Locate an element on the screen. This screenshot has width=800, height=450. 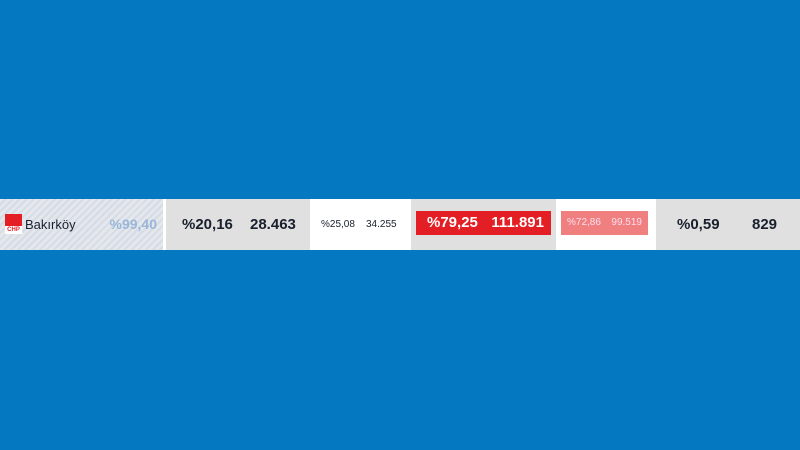
candidate1-prev-cell: %25,08 34.255 is located at coordinates (359, 224).